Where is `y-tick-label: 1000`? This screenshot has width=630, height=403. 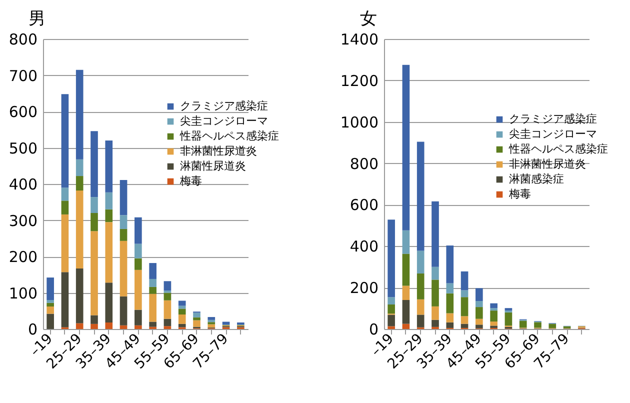 y-tick-label: 1000 is located at coordinates (359, 122).